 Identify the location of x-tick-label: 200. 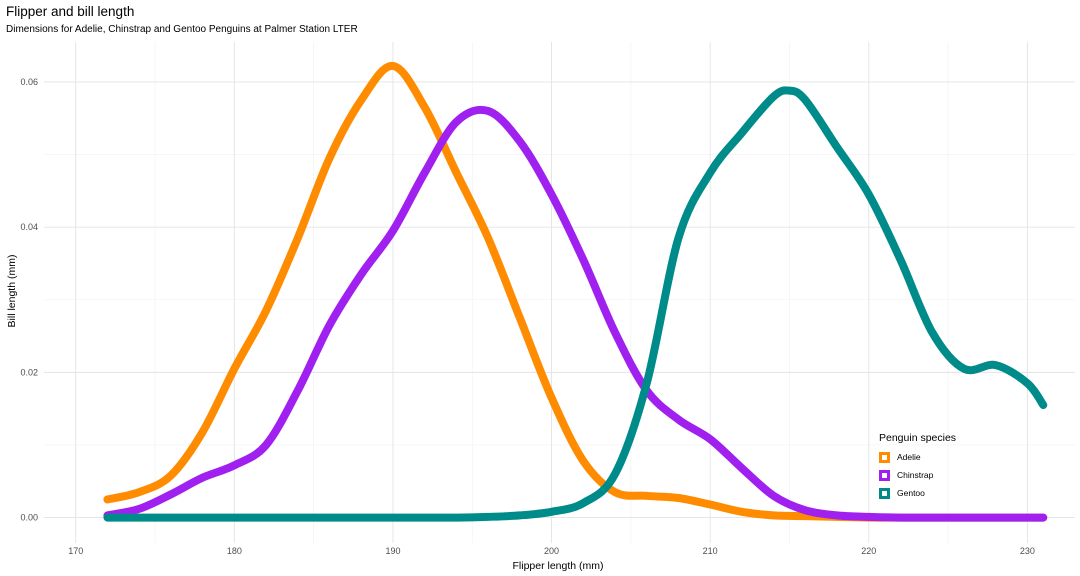
(551, 551).